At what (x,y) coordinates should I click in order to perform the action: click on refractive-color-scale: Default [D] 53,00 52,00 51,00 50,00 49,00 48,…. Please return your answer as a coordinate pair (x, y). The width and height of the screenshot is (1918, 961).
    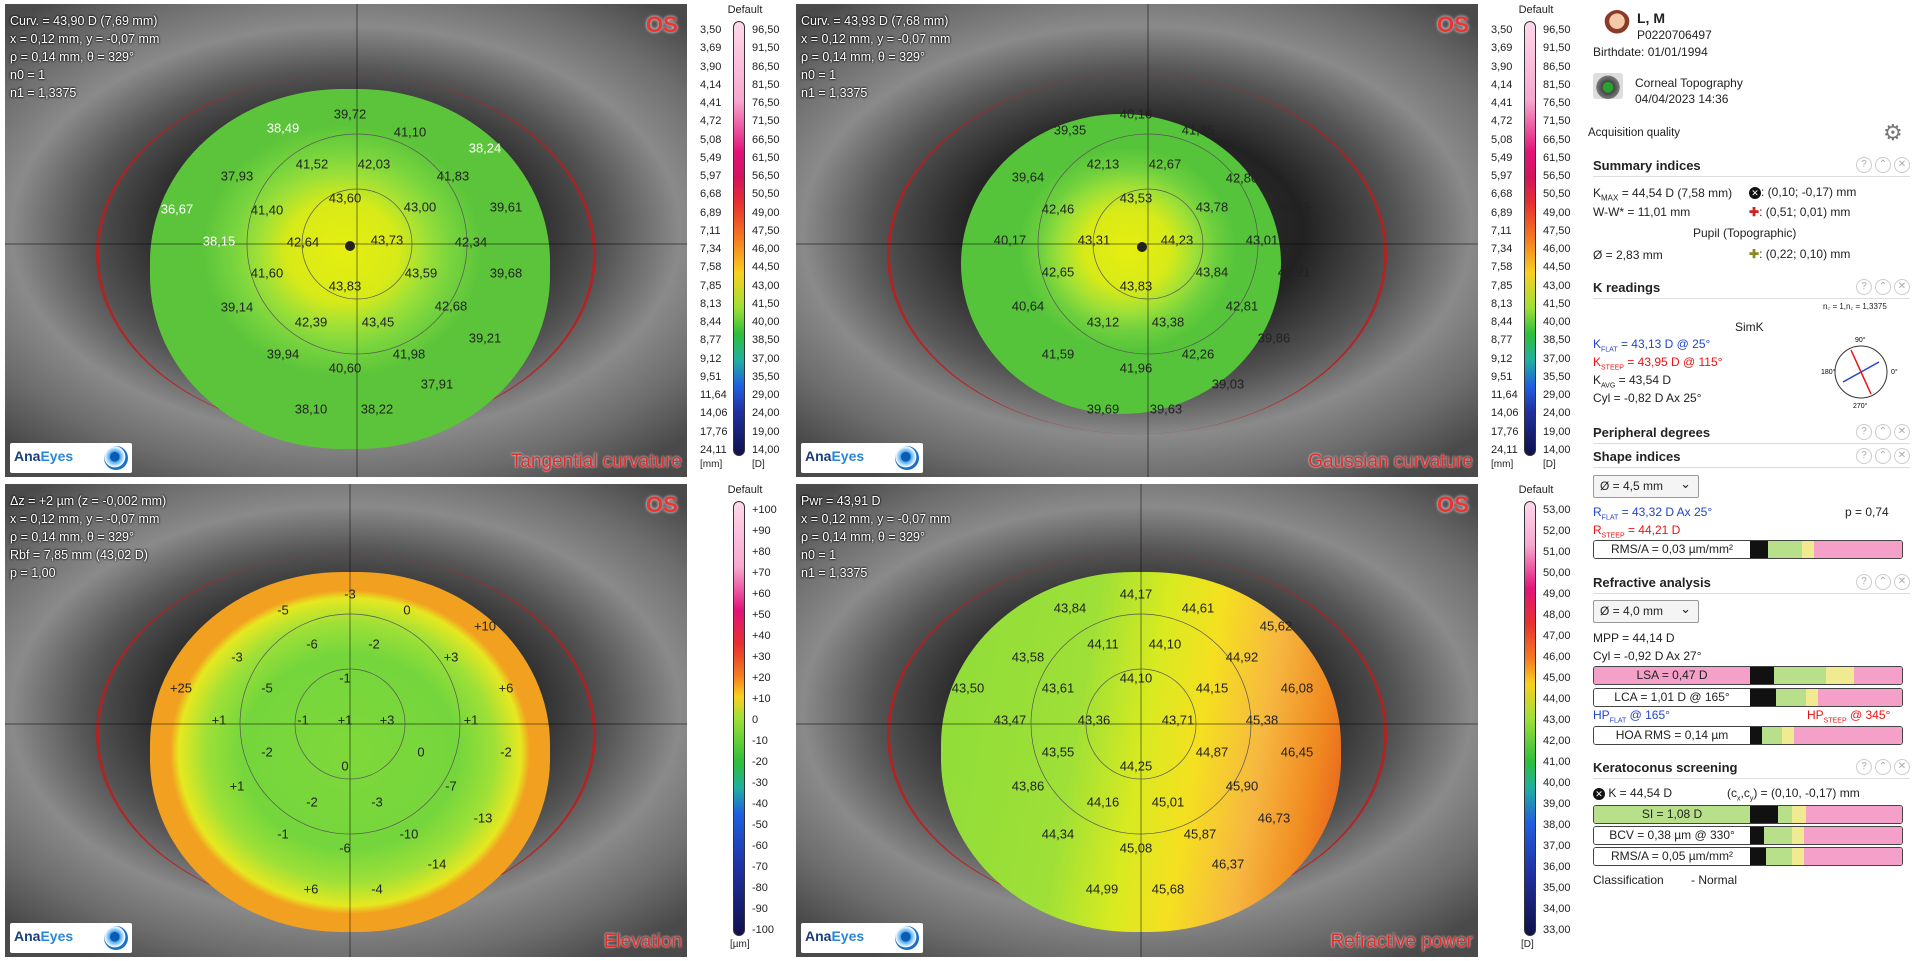
    Looking at the image, I should click on (1536, 720).